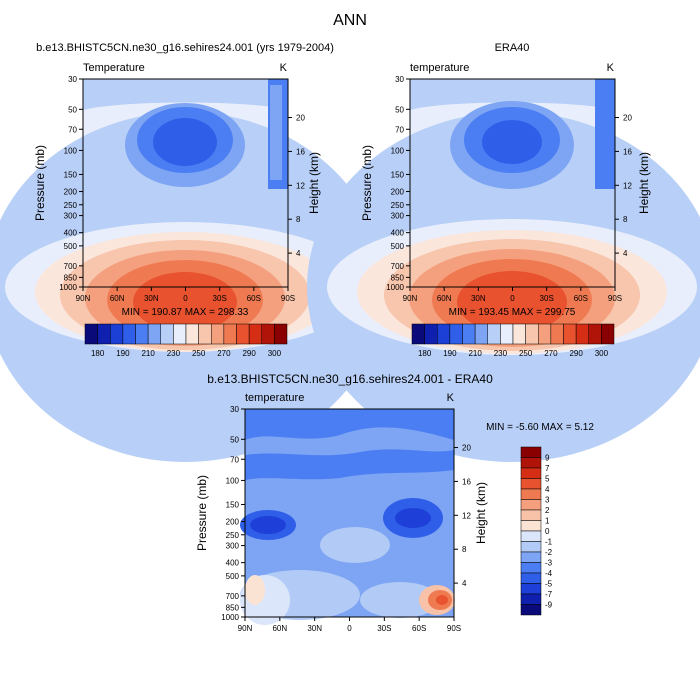 The height and width of the screenshot is (700, 700). What do you see at coordinates (367, 183) in the screenshot?
I see `panel-obs-ylabel: Pressure (mb)` at bounding box center [367, 183].